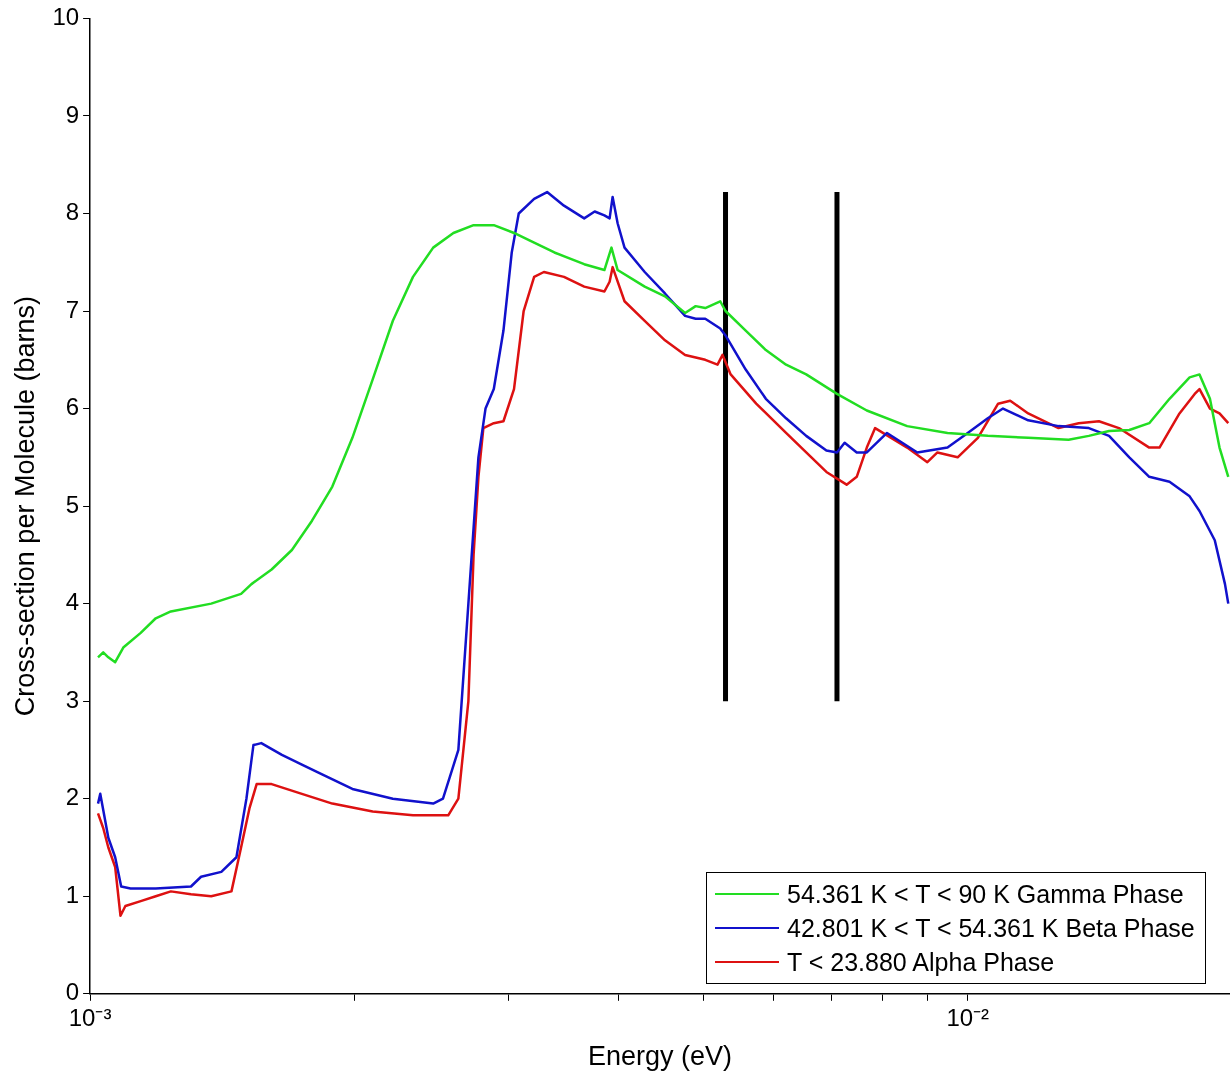 Image resolution: width=1230 pixels, height=1086 pixels. What do you see at coordinates (991, 928) in the screenshot?
I see `legend-label: 42.801 K < T < 54.361 K Beta Phase` at bounding box center [991, 928].